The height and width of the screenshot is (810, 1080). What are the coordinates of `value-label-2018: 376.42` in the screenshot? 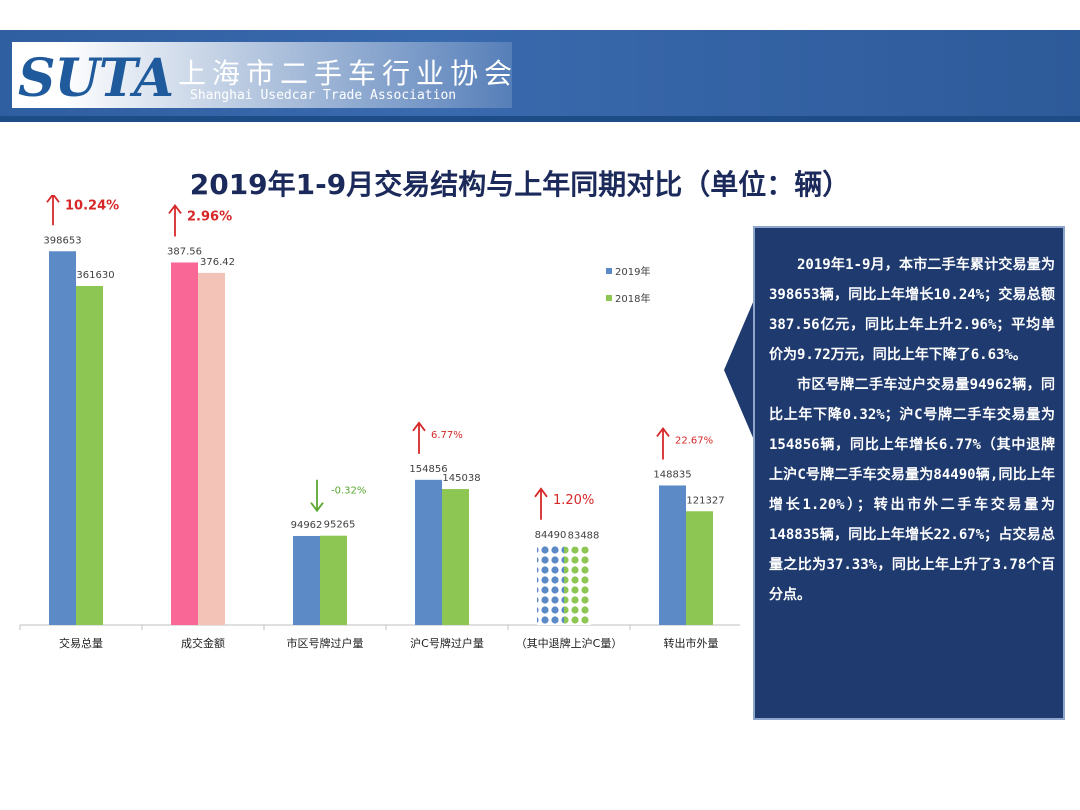 It's located at (217, 262).